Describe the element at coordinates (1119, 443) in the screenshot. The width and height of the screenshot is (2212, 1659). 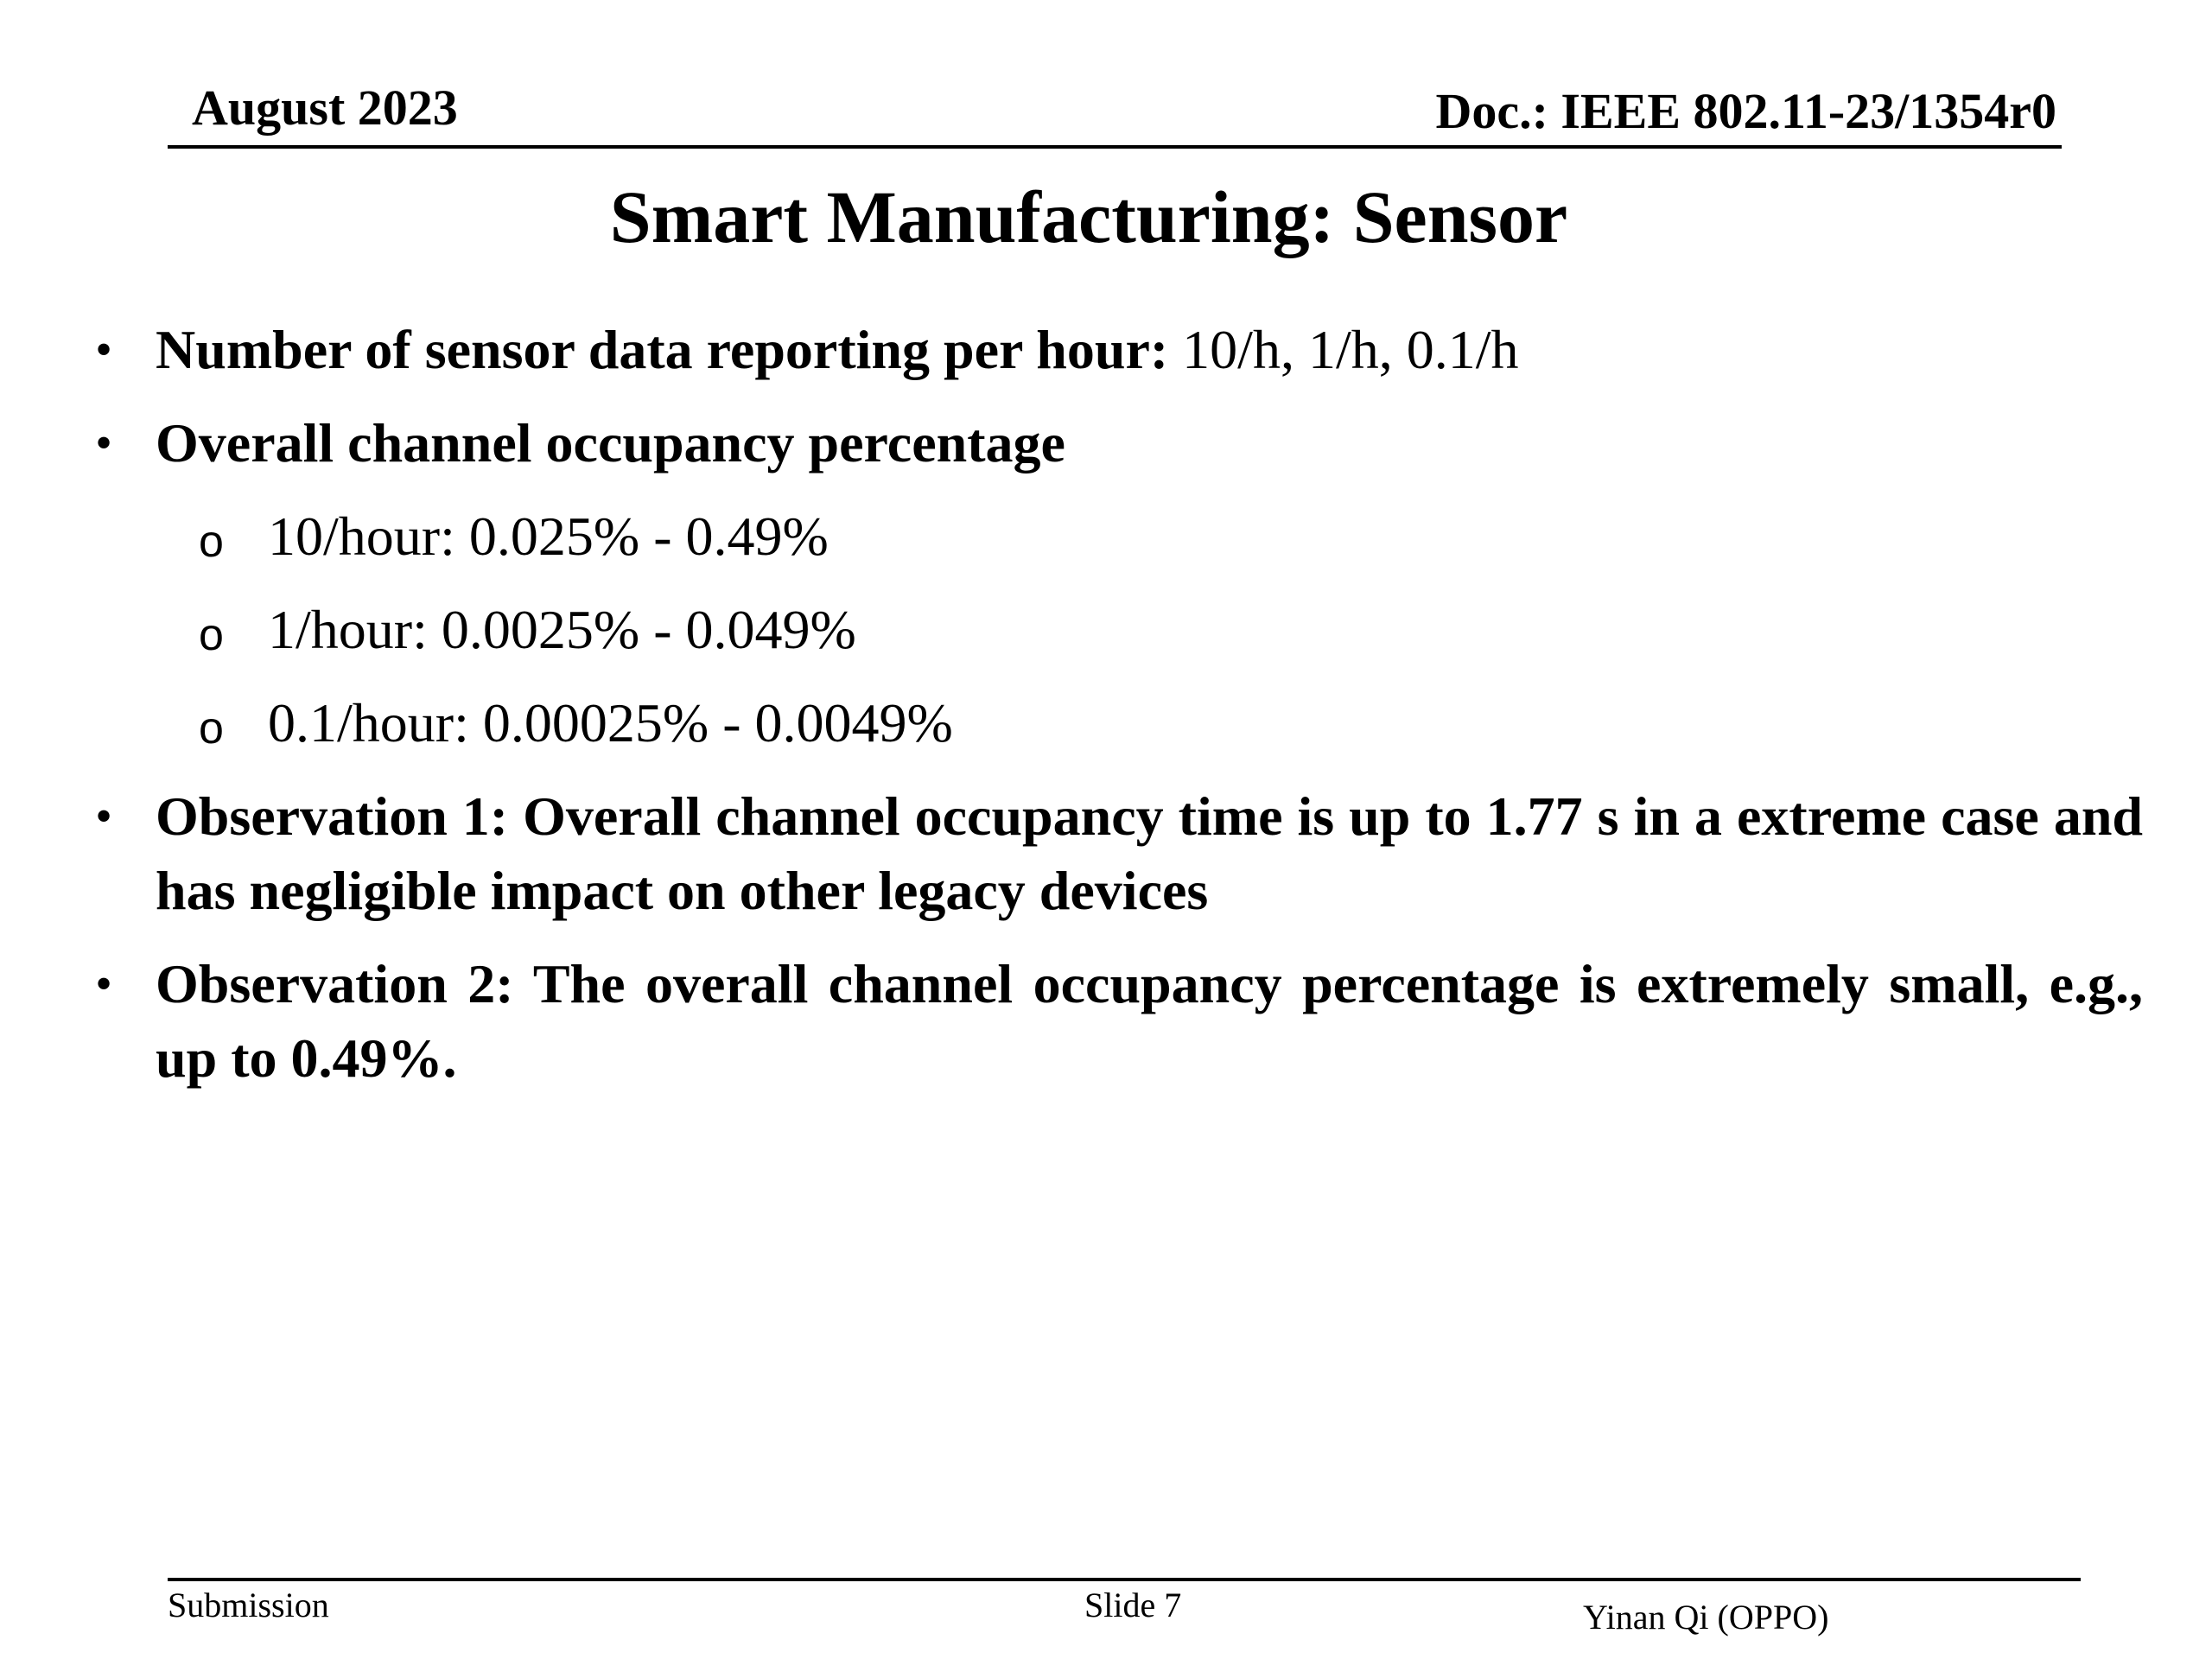
I see `bullet-occupancy-percentage: • Overall channel occupancy percentage` at that location.